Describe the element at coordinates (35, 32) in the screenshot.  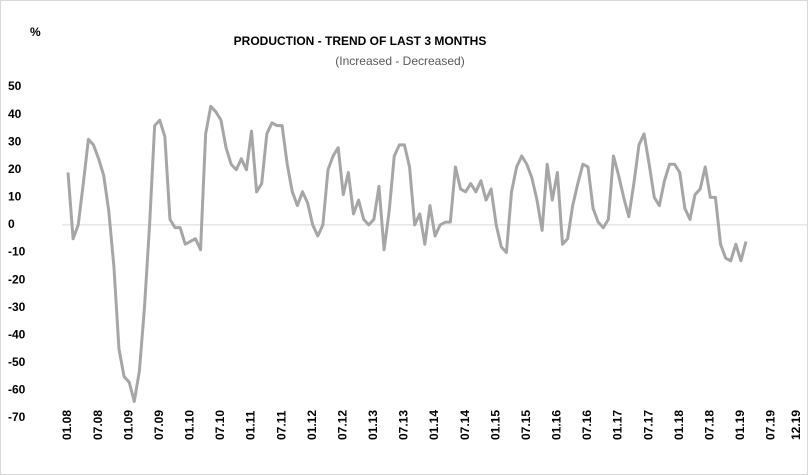
I see `y-axis-label: %` at that location.